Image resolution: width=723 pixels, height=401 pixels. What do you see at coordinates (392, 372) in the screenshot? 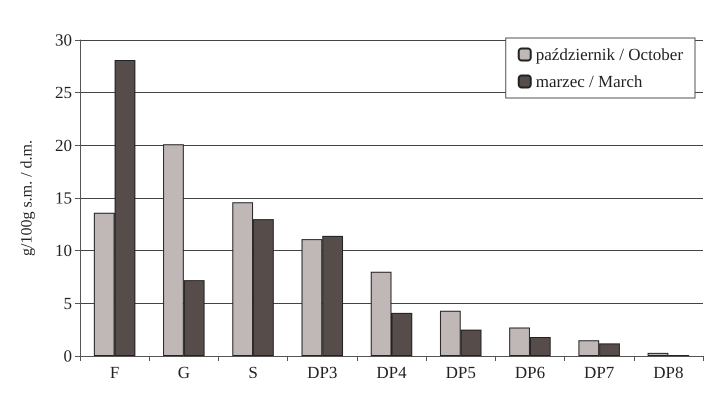
I see `x-tick-label: DP4` at bounding box center [392, 372].